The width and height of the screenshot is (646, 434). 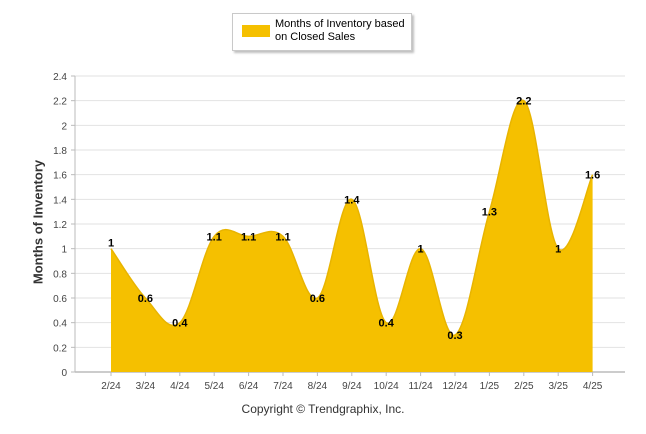 I want to click on y-tick-label: 0.6, so click(x=60, y=299).